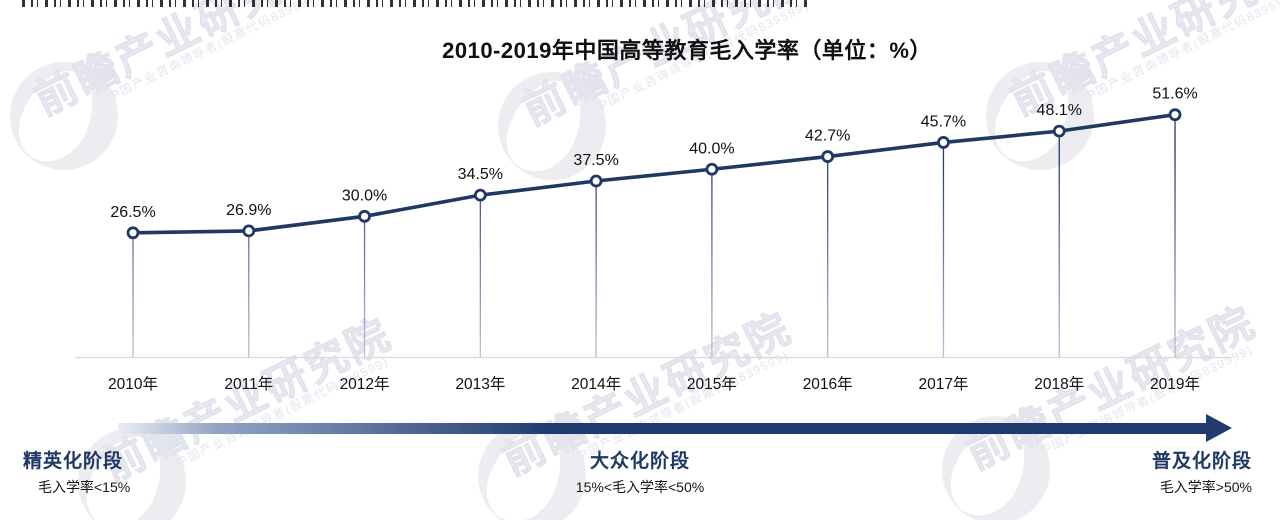 The height and width of the screenshot is (520, 1280). What do you see at coordinates (1175, 384) in the screenshot?
I see `x-tick-label: 2019年` at bounding box center [1175, 384].